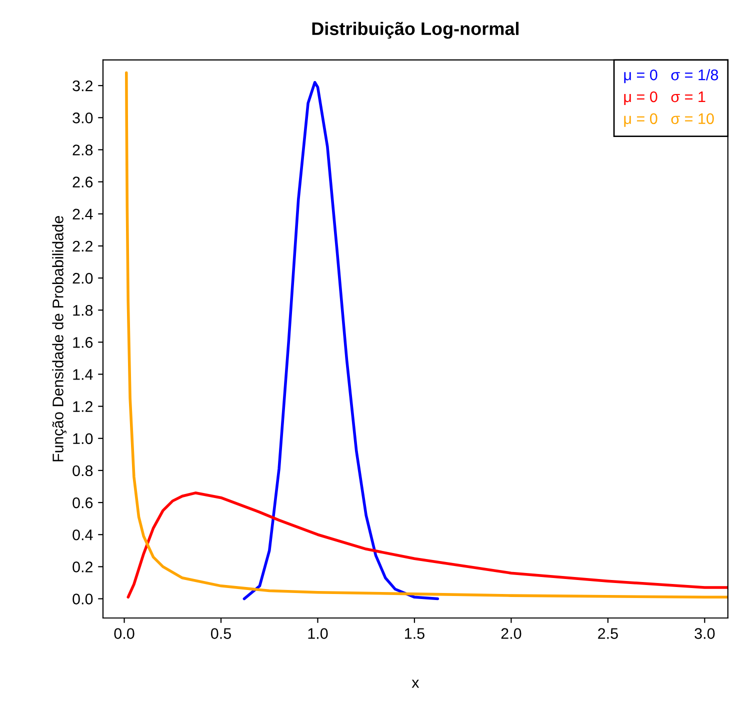 The width and height of the screenshot is (733, 705). What do you see at coordinates (82, 118) in the screenshot?
I see `y-tick-label: 3.0` at bounding box center [82, 118].